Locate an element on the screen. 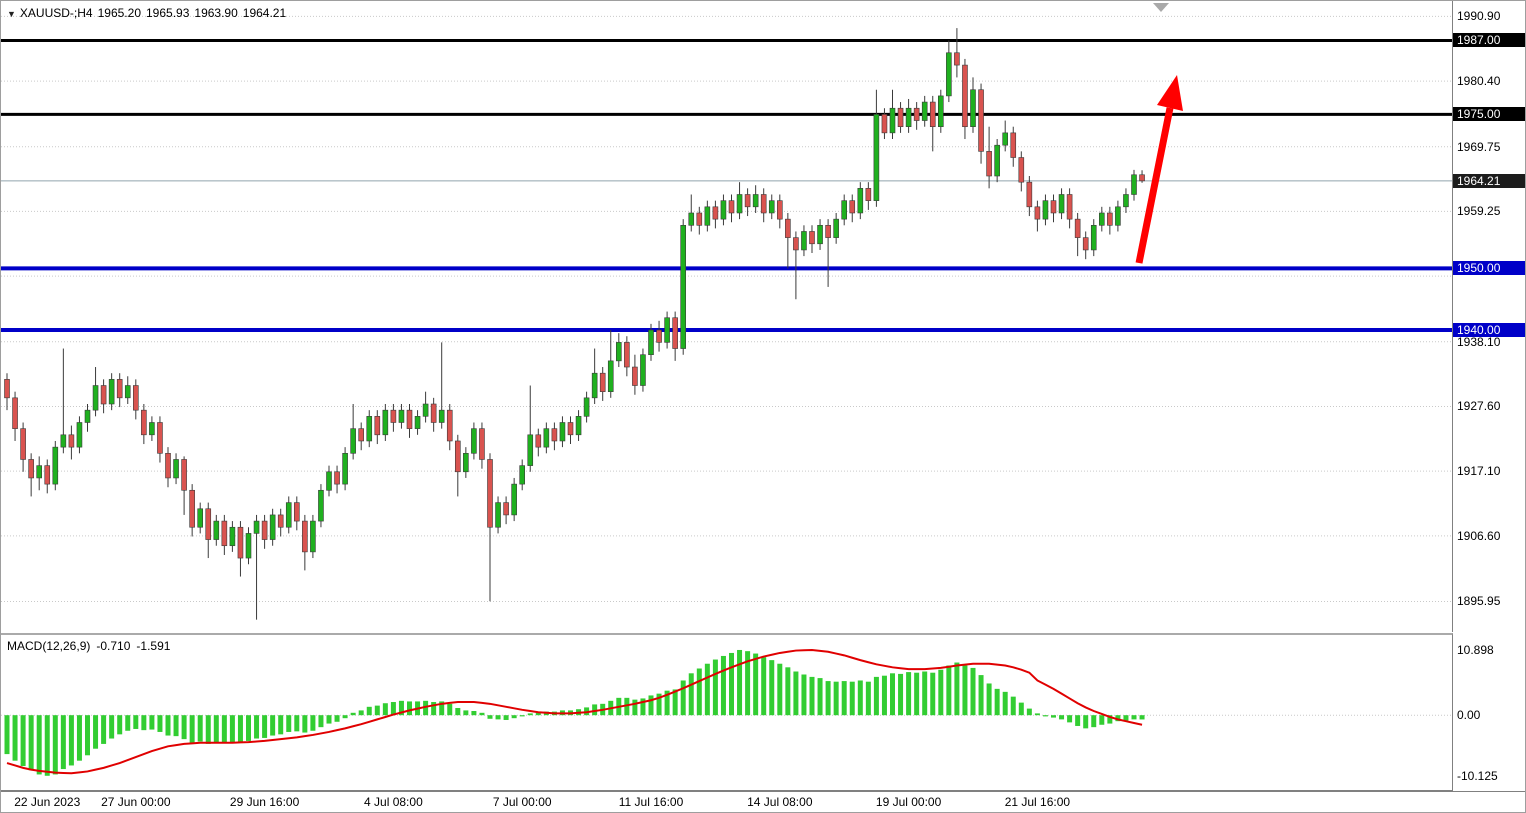 Image resolution: width=1526 pixels, height=813 pixels. ohlc-open: 1965.20 is located at coordinates (119, 13).